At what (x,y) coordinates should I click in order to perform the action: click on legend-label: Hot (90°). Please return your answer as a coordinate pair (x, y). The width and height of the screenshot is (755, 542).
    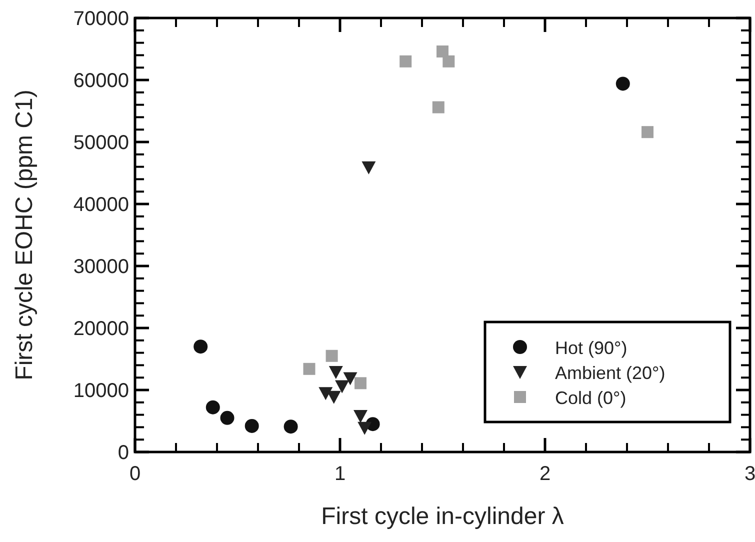
    Looking at the image, I should click on (591, 348).